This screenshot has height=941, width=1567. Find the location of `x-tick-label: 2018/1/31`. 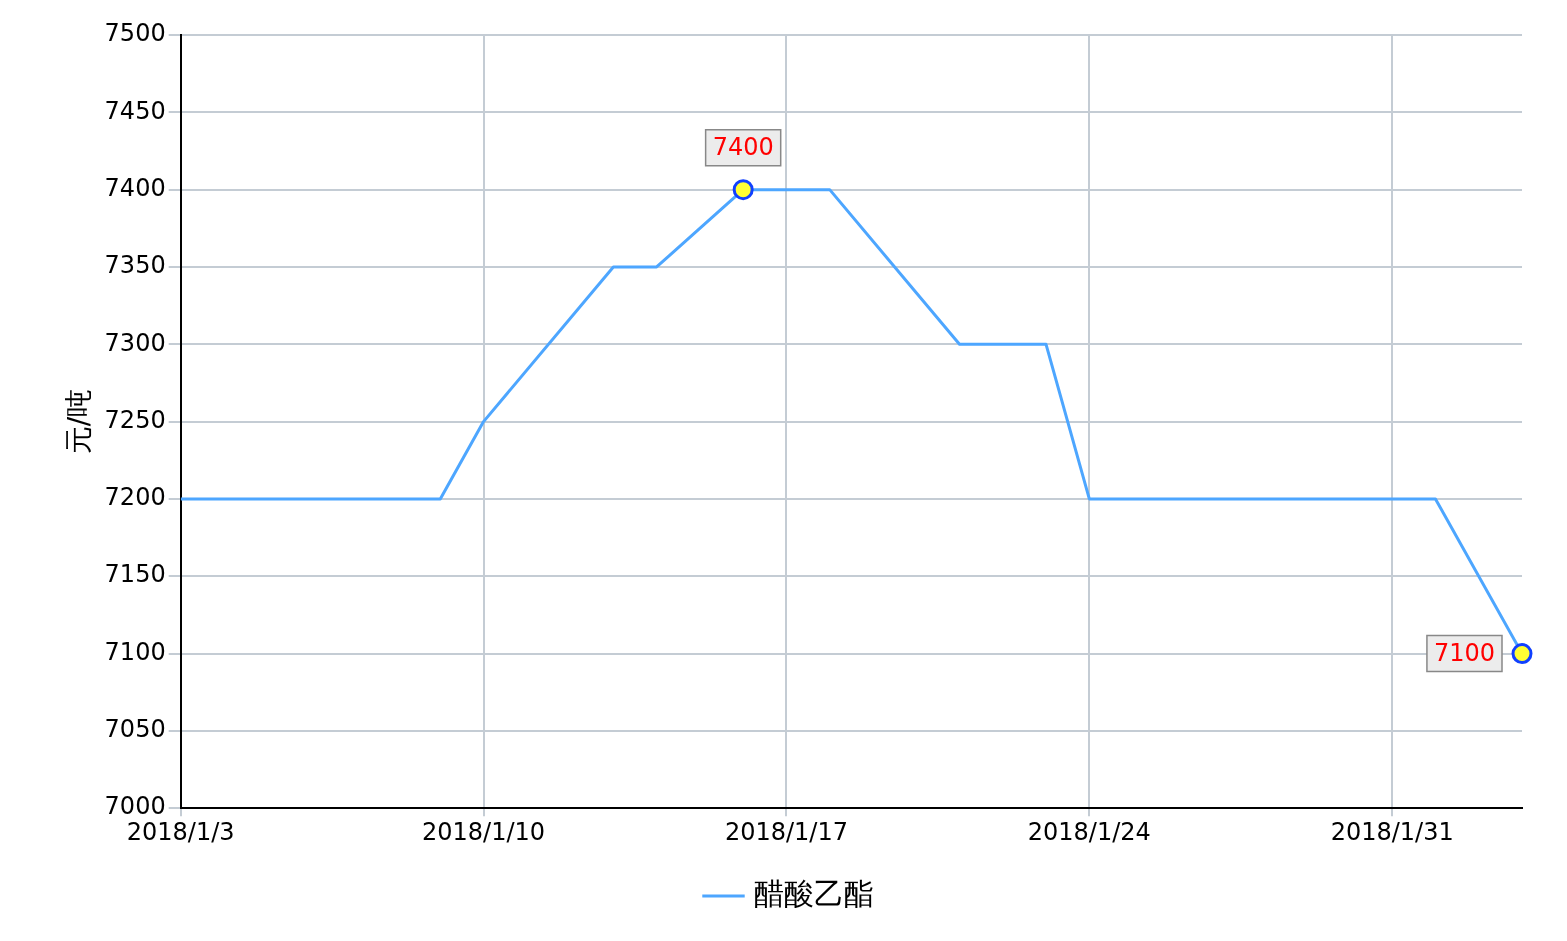

x-tick-label: 2018/1/31 is located at coordinates (1392, 831).